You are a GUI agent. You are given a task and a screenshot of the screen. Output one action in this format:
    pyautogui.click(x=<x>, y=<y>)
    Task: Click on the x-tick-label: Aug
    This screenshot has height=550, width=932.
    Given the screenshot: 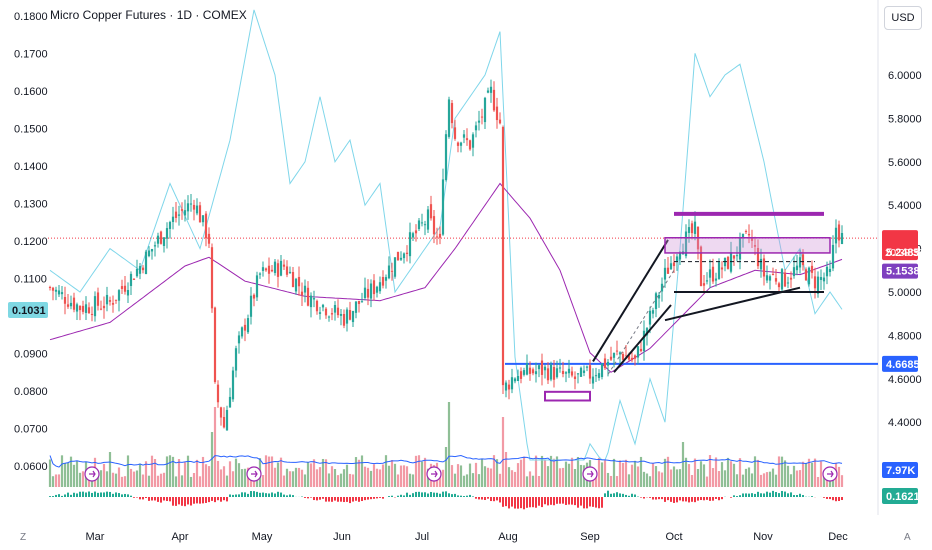 What is the action you would take?
    pyautogui.click(x=508, y=537)
    